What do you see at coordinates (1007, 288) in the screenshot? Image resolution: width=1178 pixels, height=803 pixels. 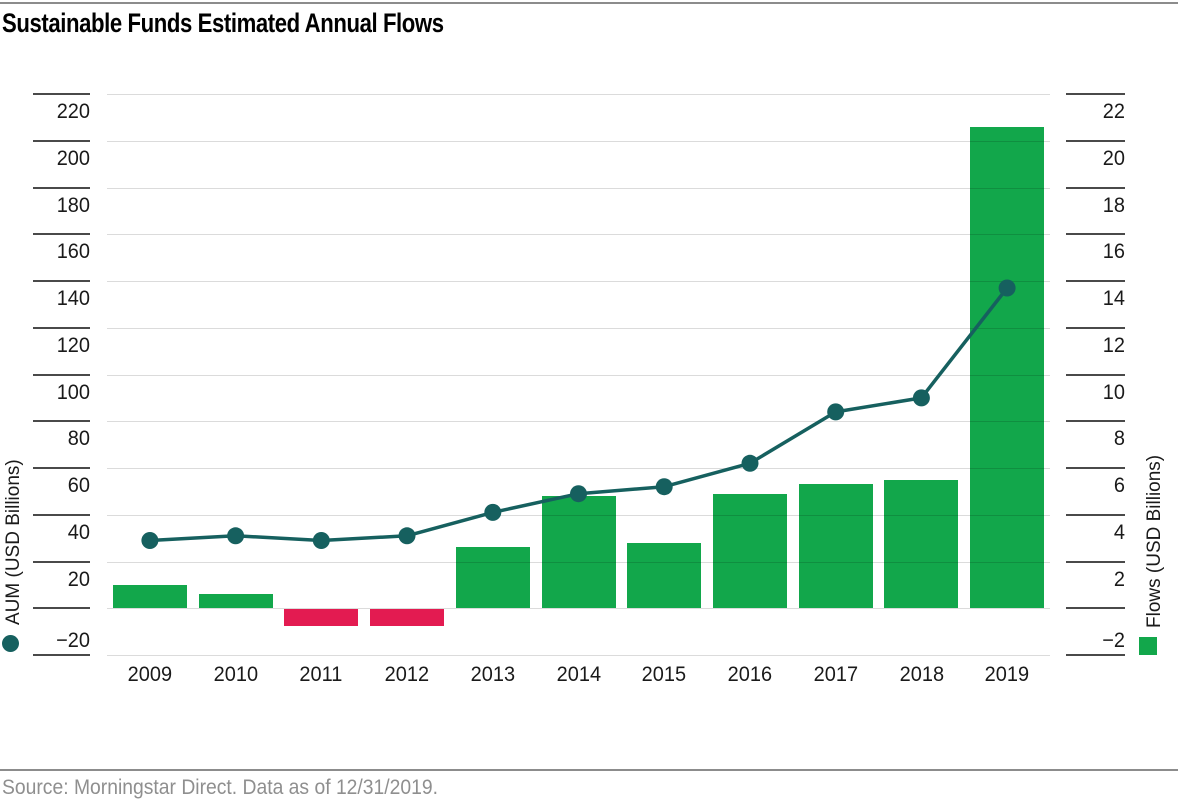 I see `aum-dot-2019` at bounding box center [1007, 288].